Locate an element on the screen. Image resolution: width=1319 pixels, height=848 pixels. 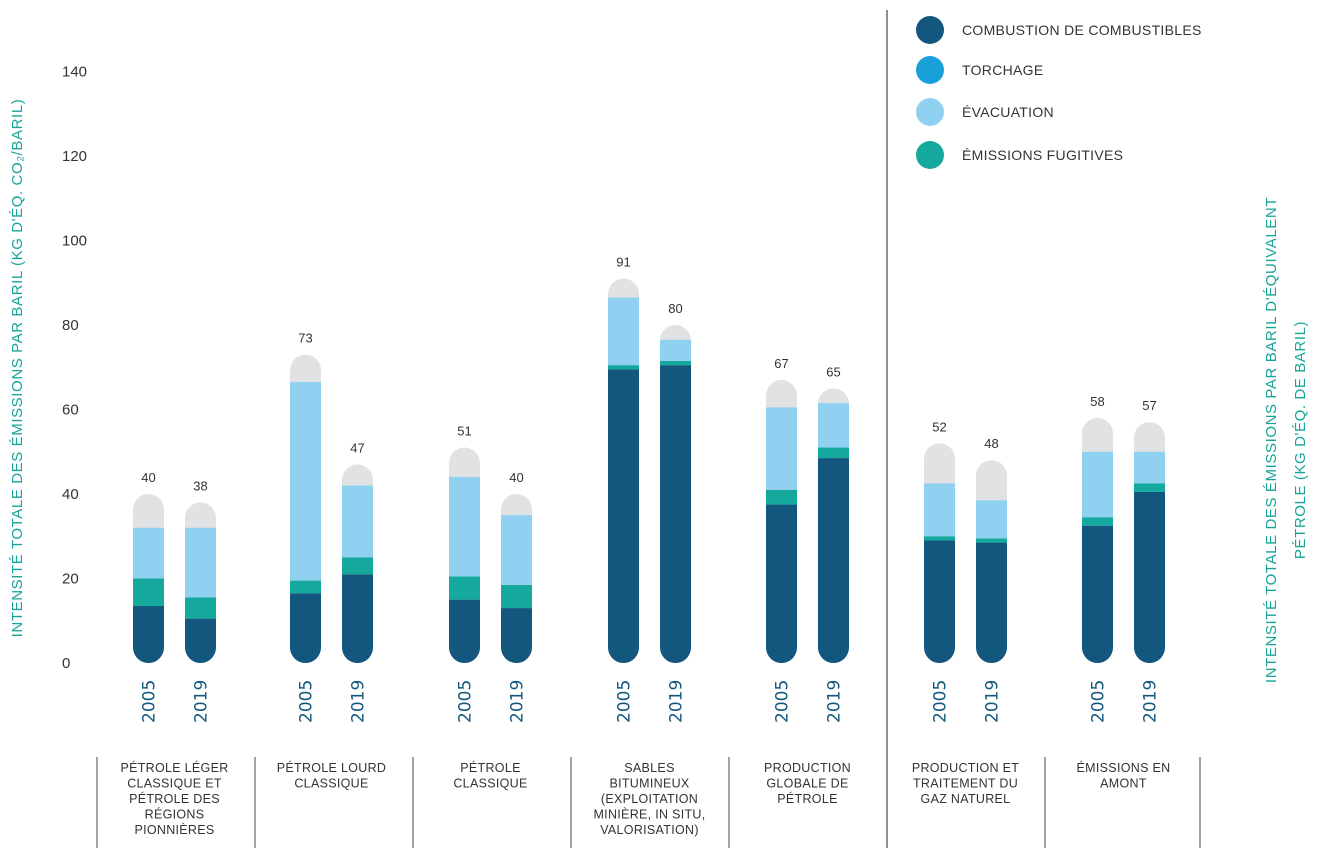
y-tick-label: 0 is located at coordinates (66, 663).